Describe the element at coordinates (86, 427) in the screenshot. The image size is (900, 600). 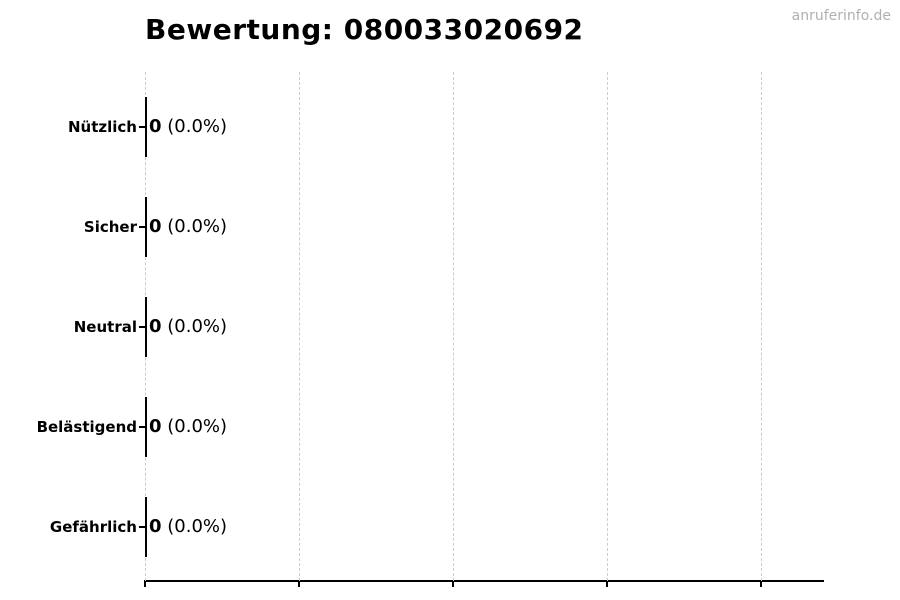
I see `category-label: Belästigend` at that location.